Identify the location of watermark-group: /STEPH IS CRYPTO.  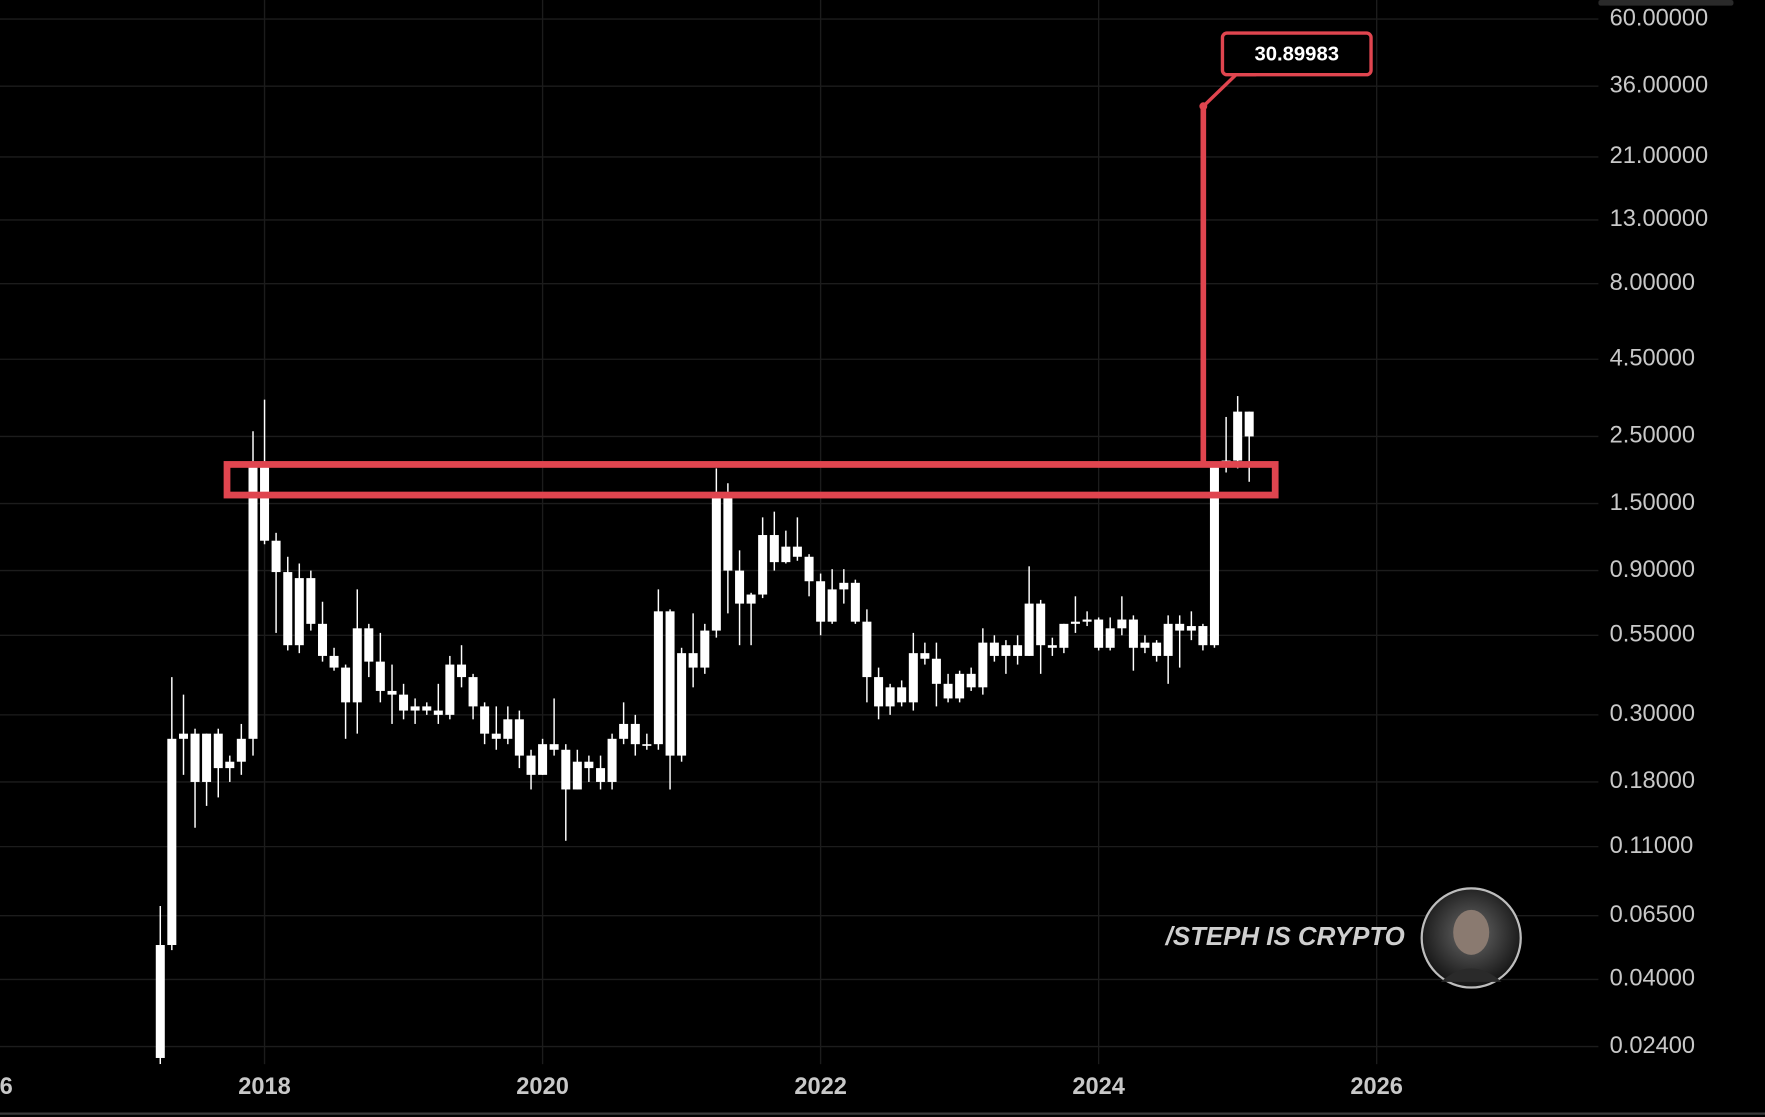
(1343, 938).